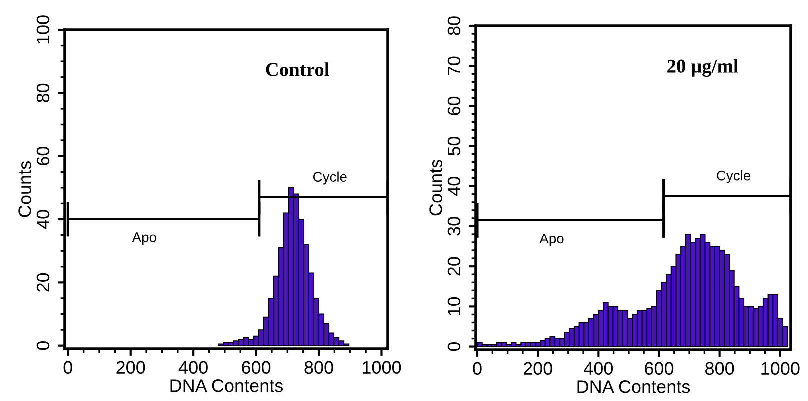 This screenshot has width=808, height=401. I want to click on text: 20 μg/ml, so click(703, 68).